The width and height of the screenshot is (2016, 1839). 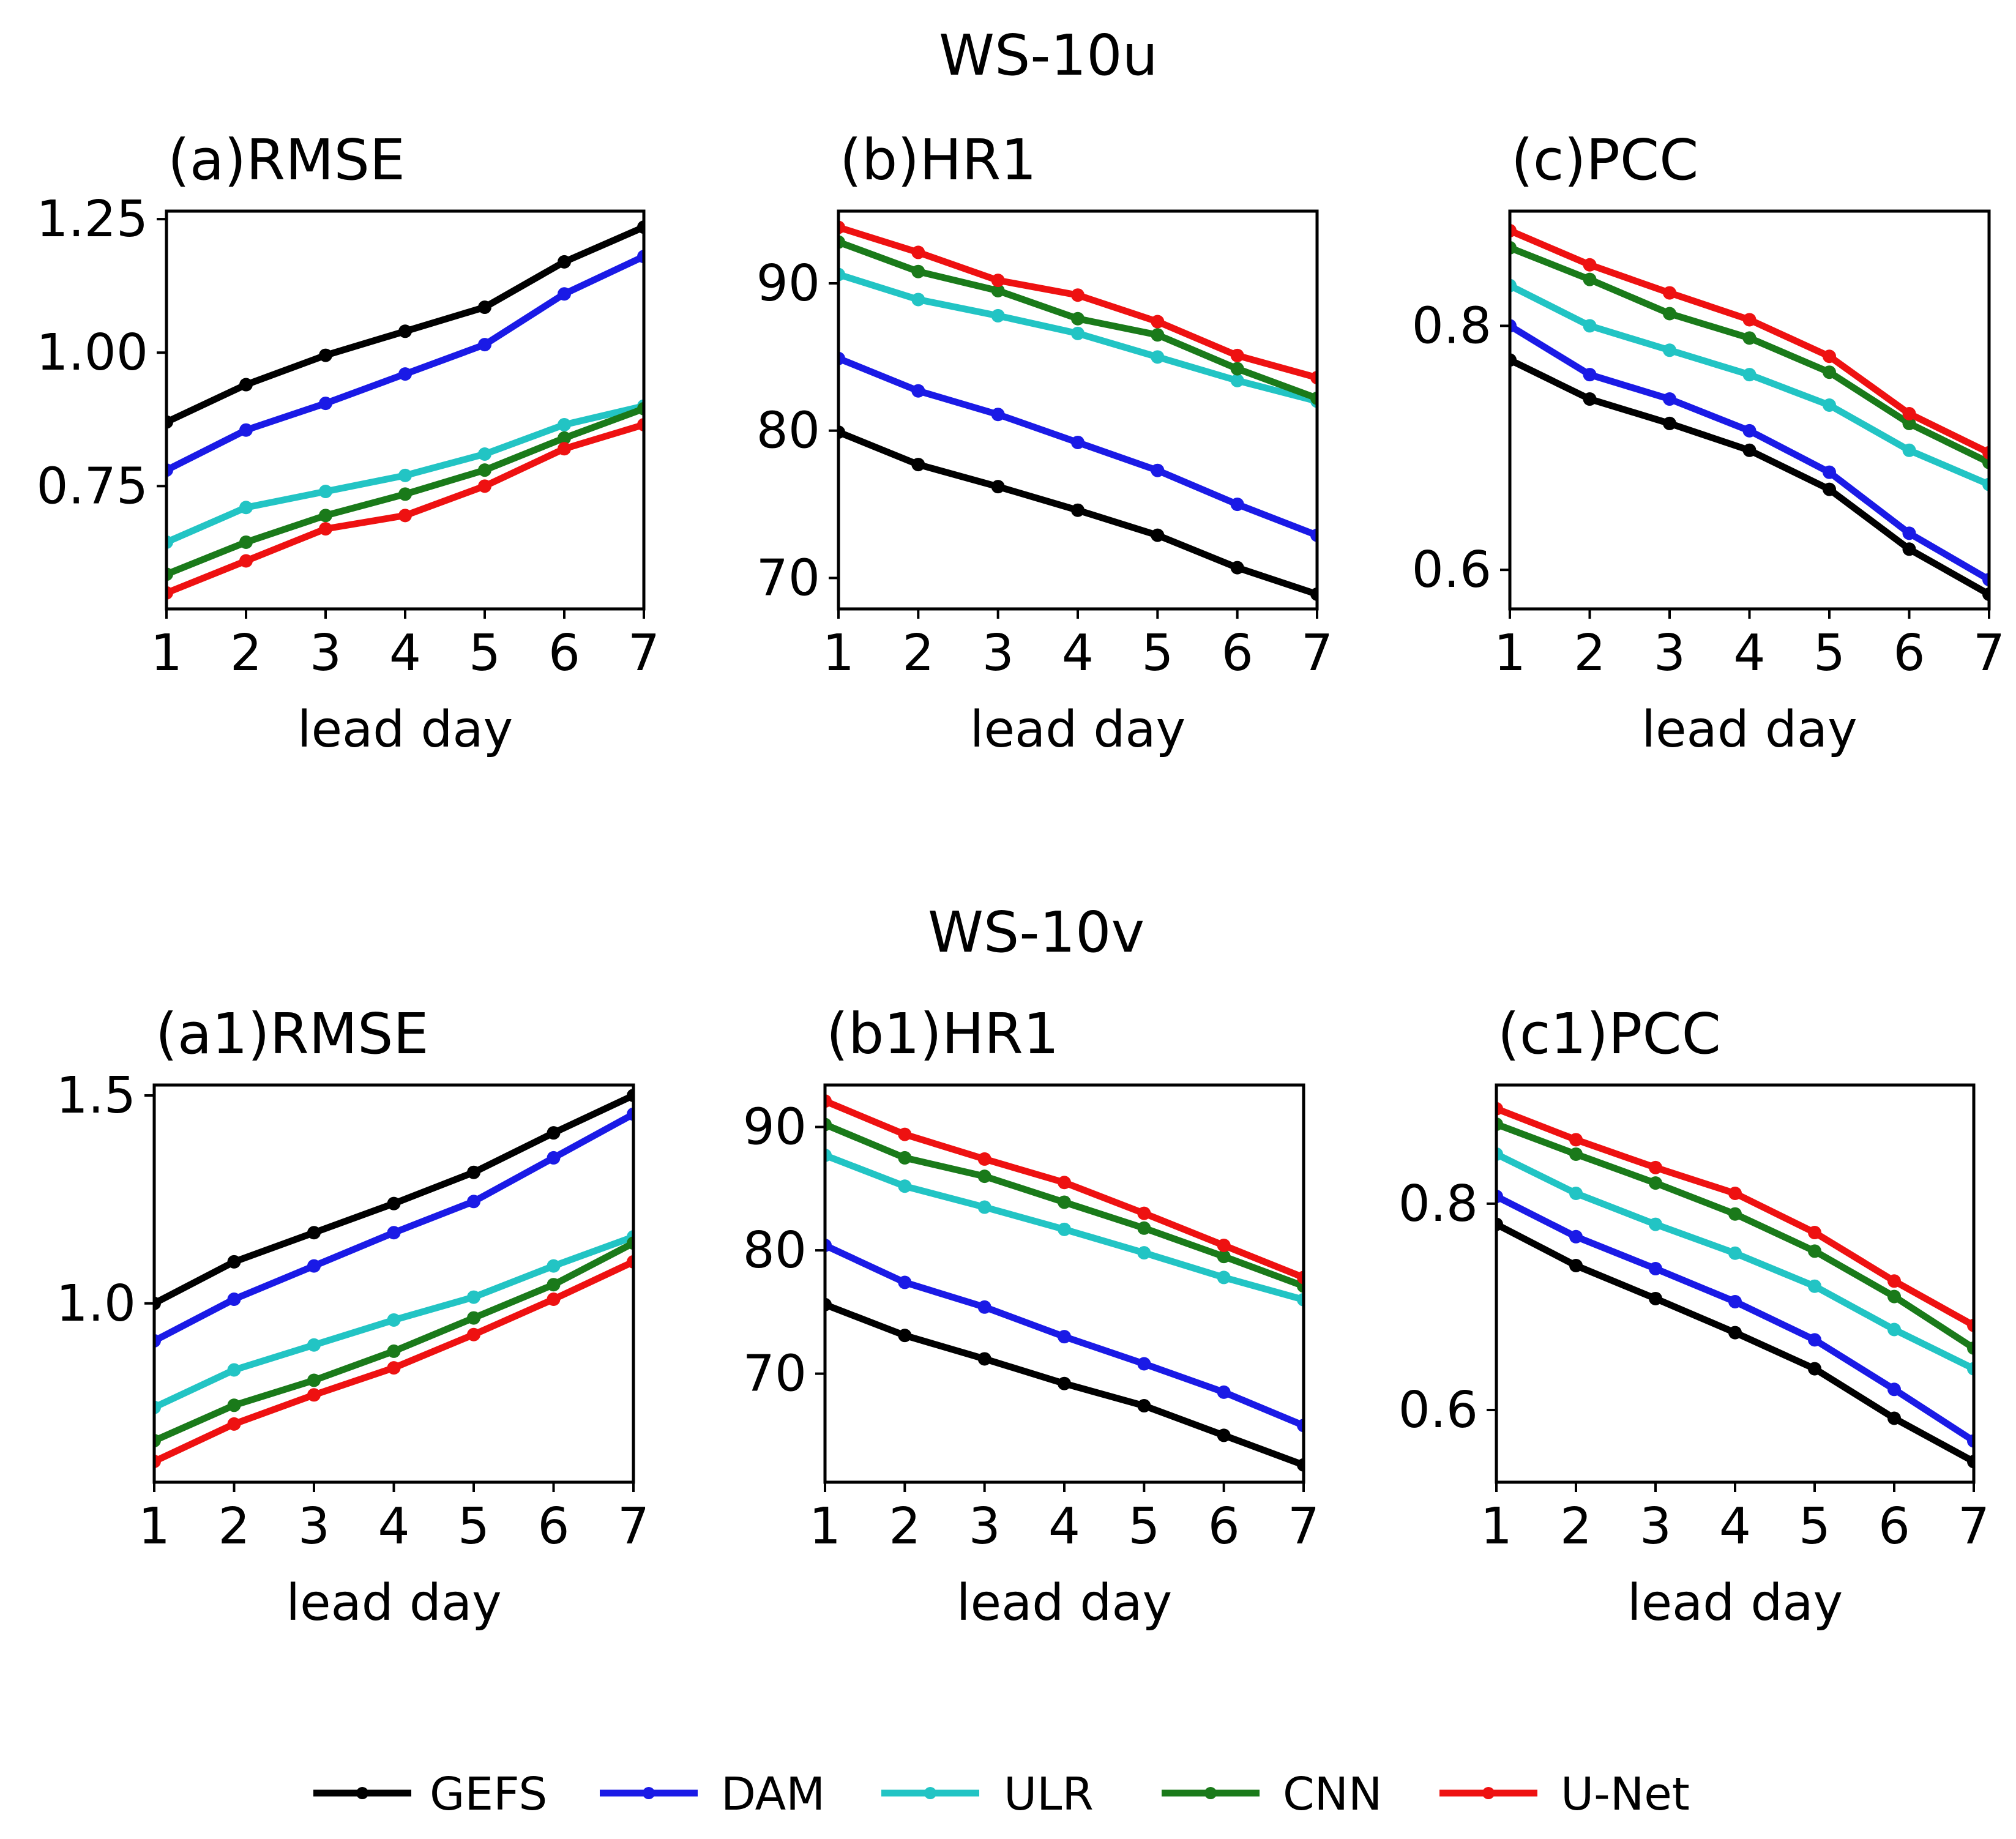 I want to click on panel-a-rmse: (a)RMSE 1 2 3 4 5 6 7 0.75 1.00 1.25 lead day, so click(x=348, y=443).